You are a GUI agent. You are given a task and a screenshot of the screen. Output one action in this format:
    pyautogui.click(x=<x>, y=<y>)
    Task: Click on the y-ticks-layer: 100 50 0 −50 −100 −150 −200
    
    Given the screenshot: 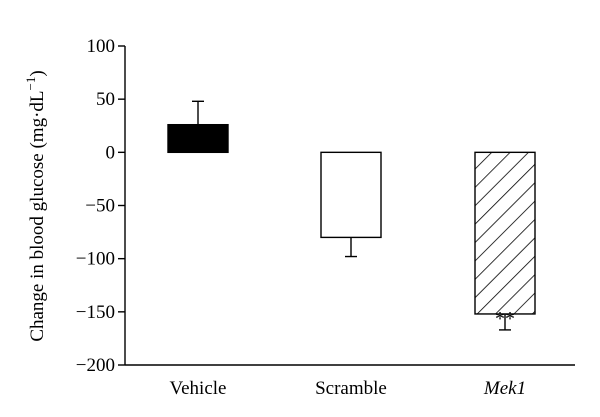 What is the action you would take?
    pyautogui.click(x=100, y=206)
    